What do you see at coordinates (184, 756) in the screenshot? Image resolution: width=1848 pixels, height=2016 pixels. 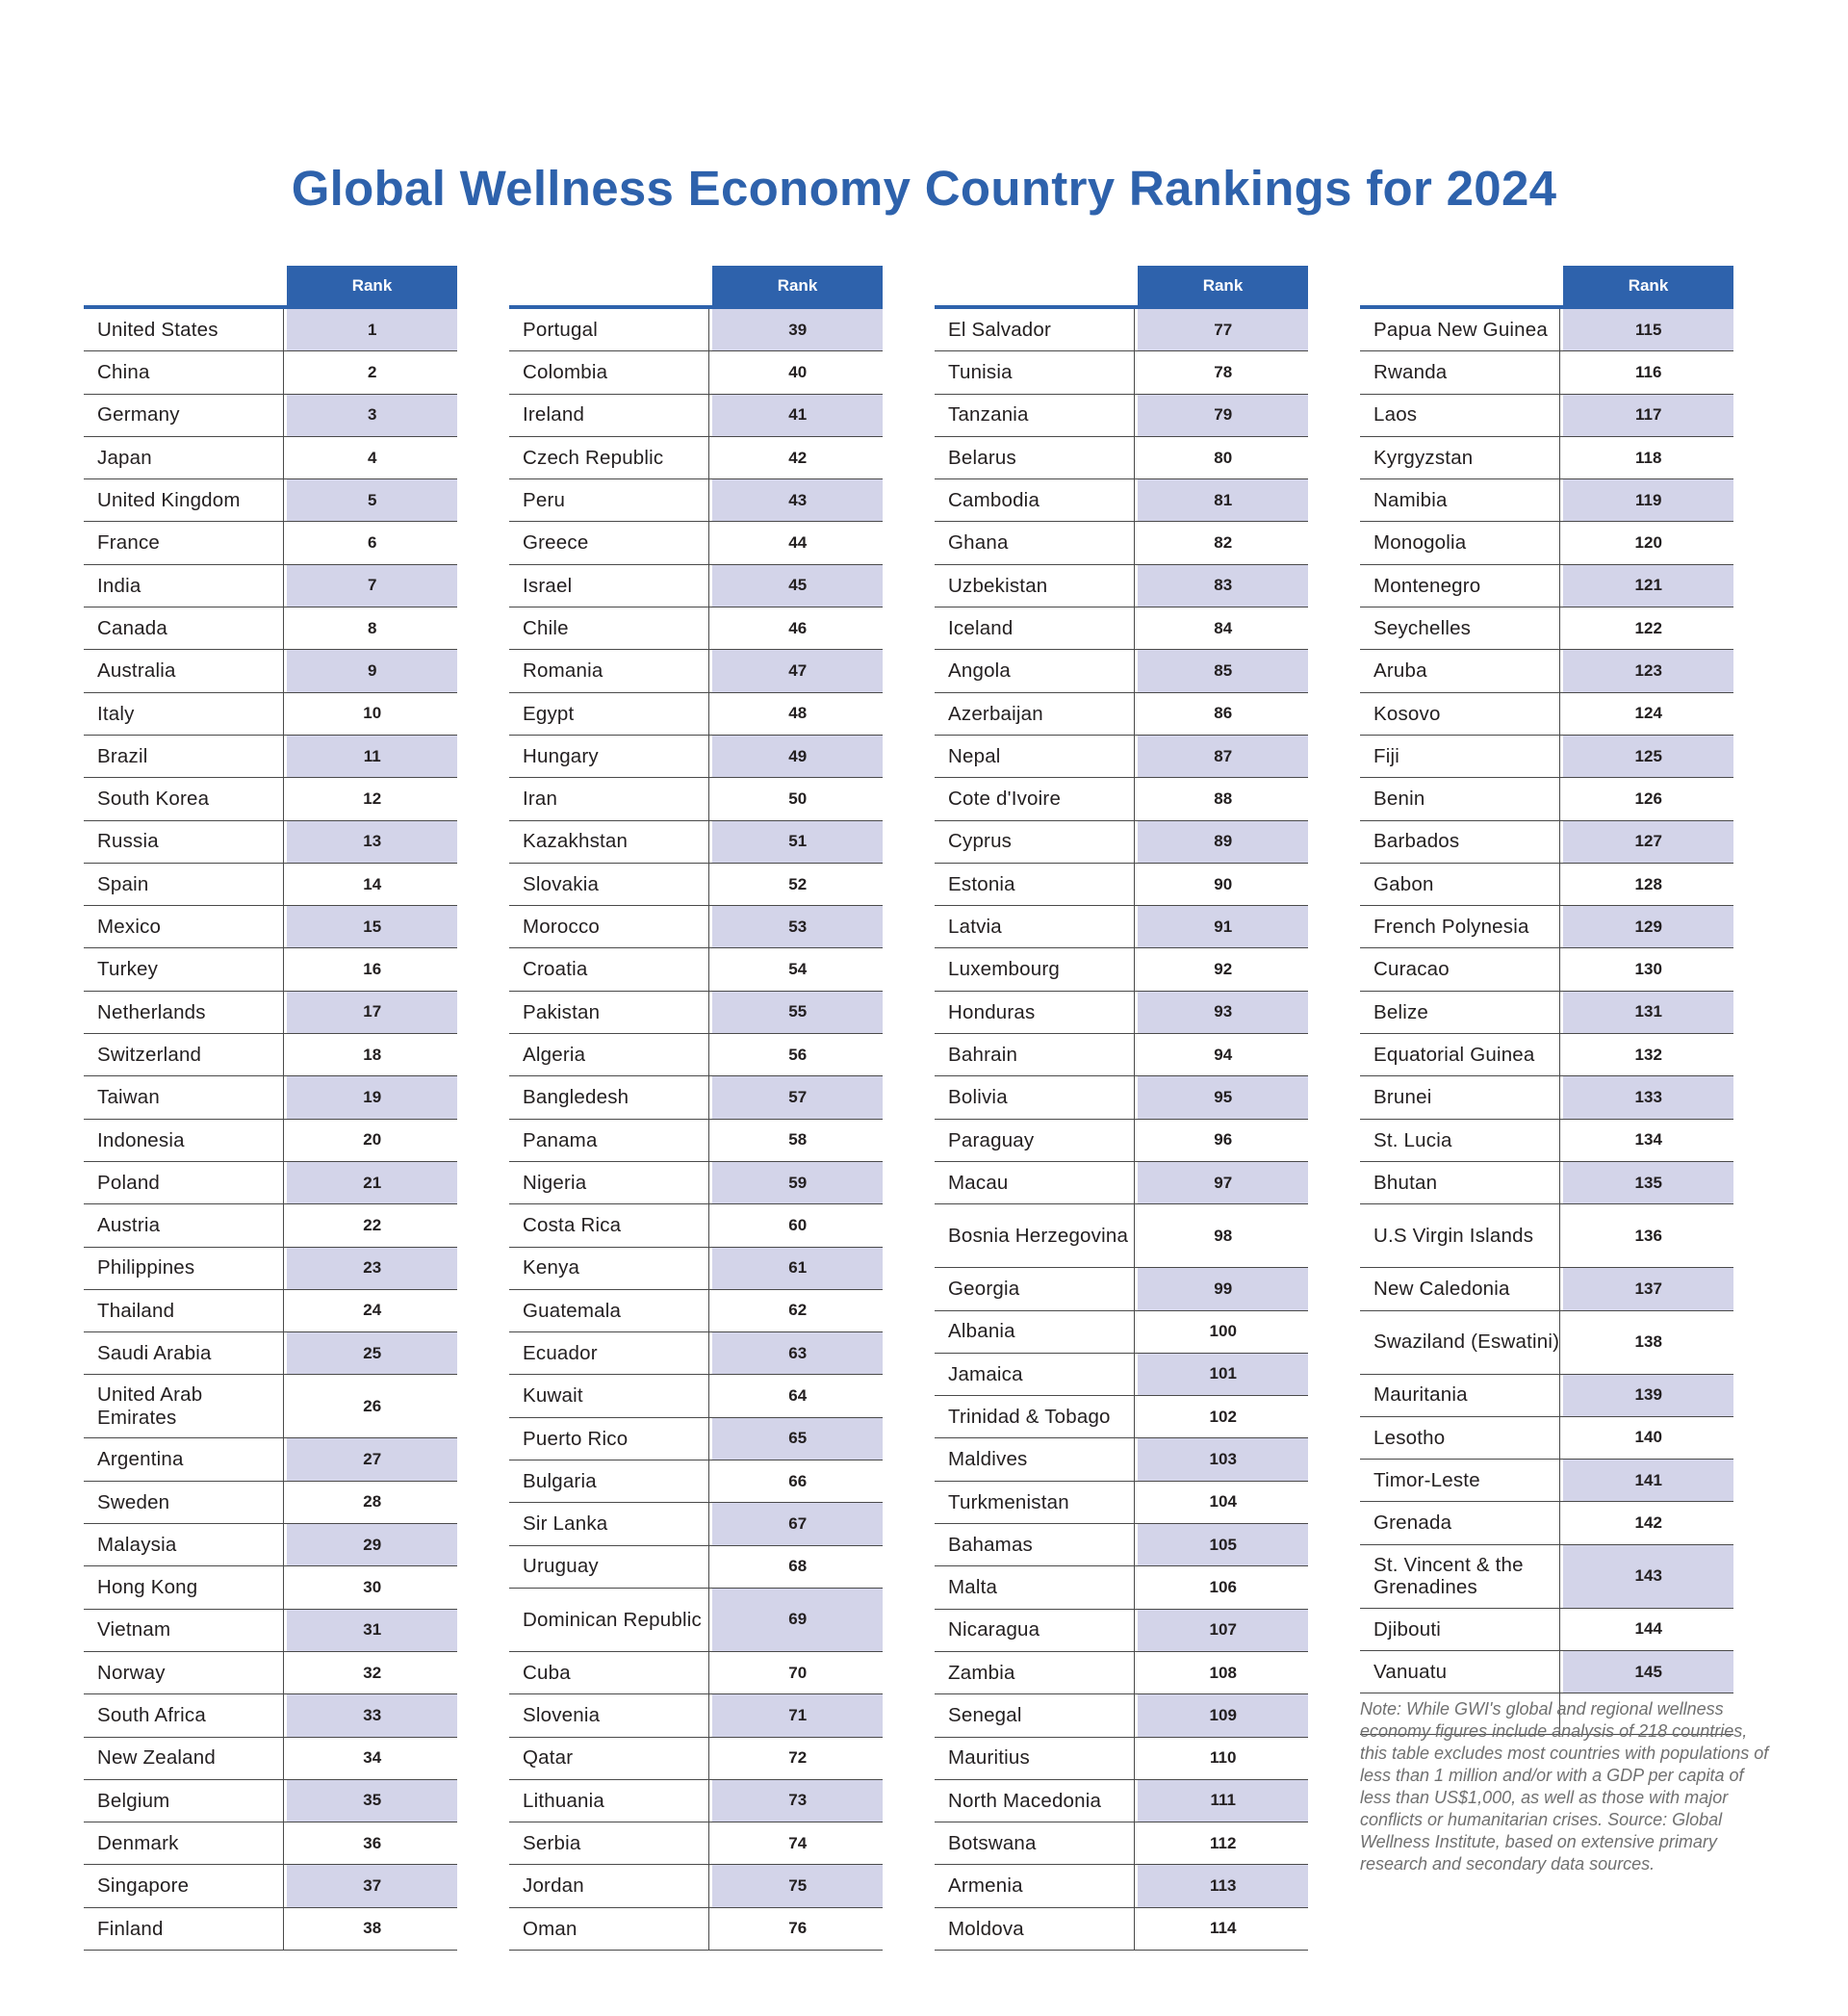 I see `country-name: Brazil` at bounding box center [184, 756].